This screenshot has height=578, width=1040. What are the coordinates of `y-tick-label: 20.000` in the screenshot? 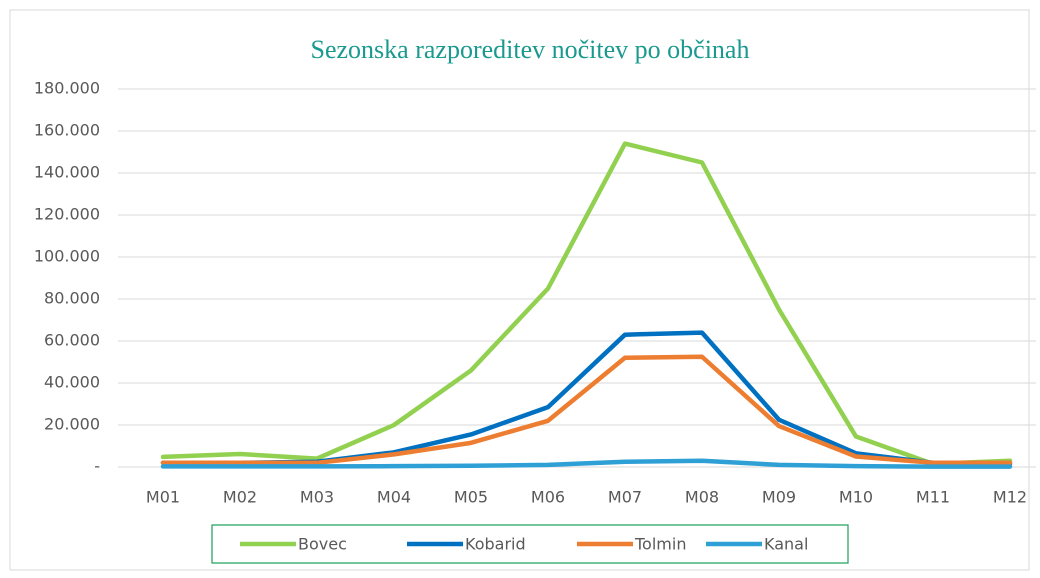 It's located at (72, 424).